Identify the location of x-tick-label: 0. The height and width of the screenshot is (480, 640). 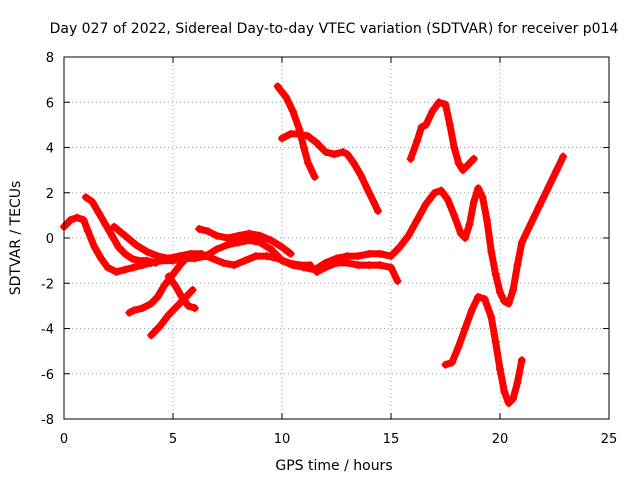
(64, 439).